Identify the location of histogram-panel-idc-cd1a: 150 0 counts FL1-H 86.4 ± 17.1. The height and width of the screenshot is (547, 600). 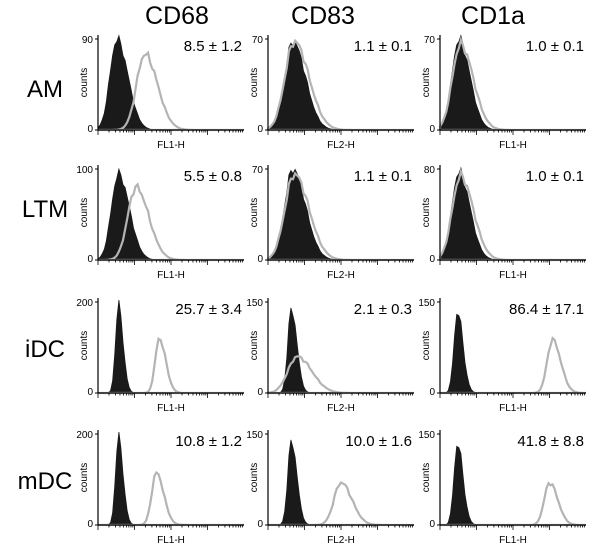
(502, 356).